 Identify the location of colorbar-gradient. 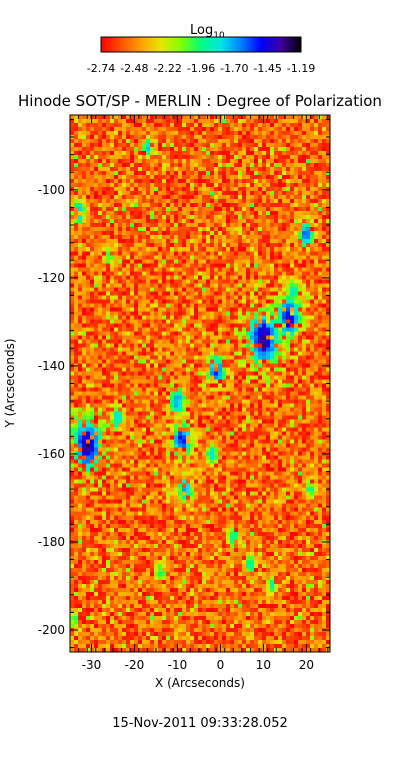
(201, 44).